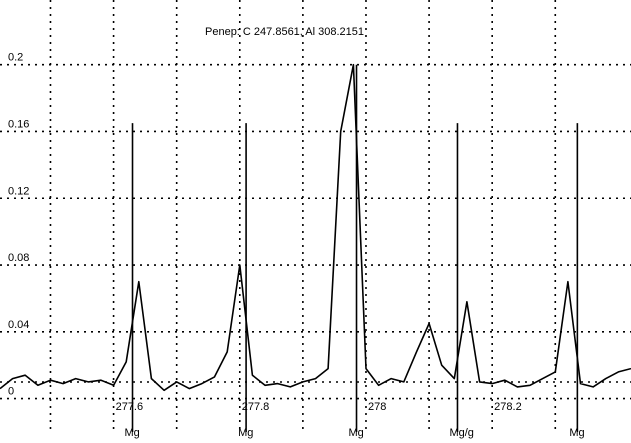  What do you see at coordinates (377, 407) in the screenshot?
I see `x-tick-label: 278` at bounding box center [377, 407].